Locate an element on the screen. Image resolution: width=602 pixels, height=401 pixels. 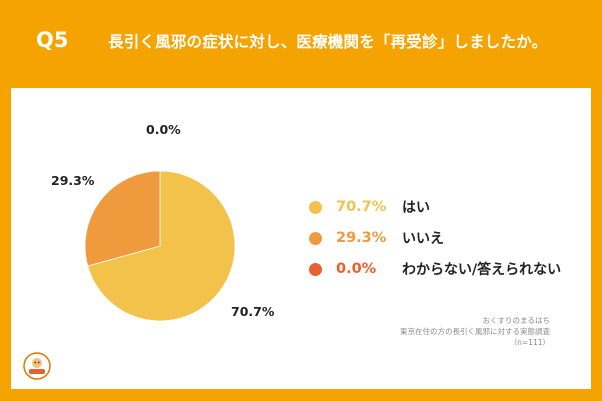
data-label-yes: 70.7% is located at coordinates (253, 311).